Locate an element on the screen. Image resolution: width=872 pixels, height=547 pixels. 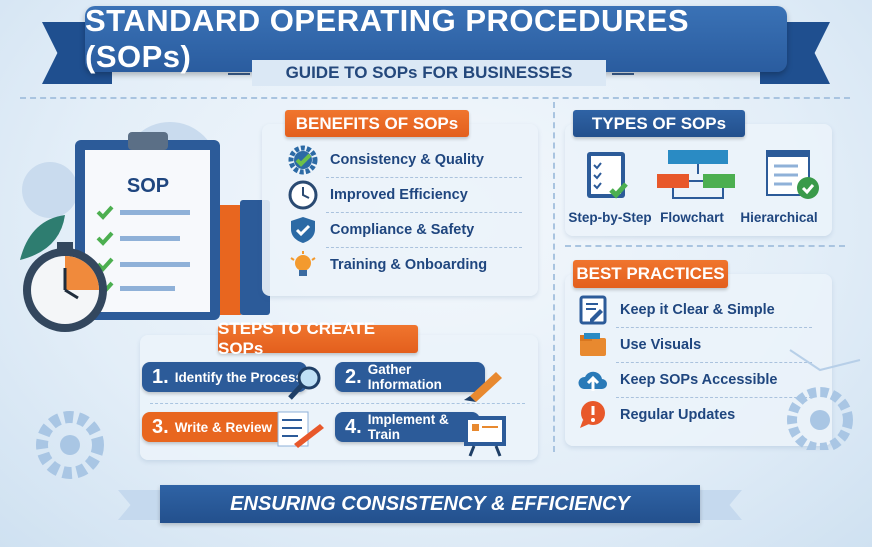
types-header: TYPES OF SOPs is located at coordinates (659, 123).